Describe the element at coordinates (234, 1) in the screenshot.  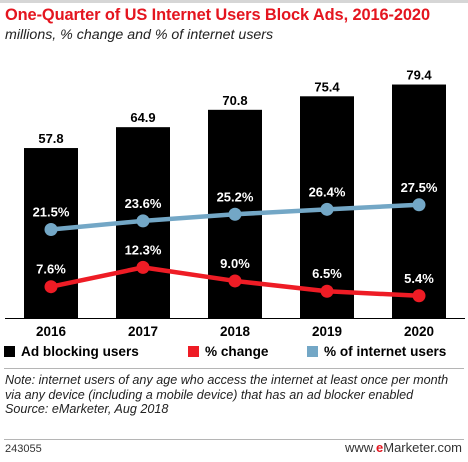
I see `top-border` at that location.